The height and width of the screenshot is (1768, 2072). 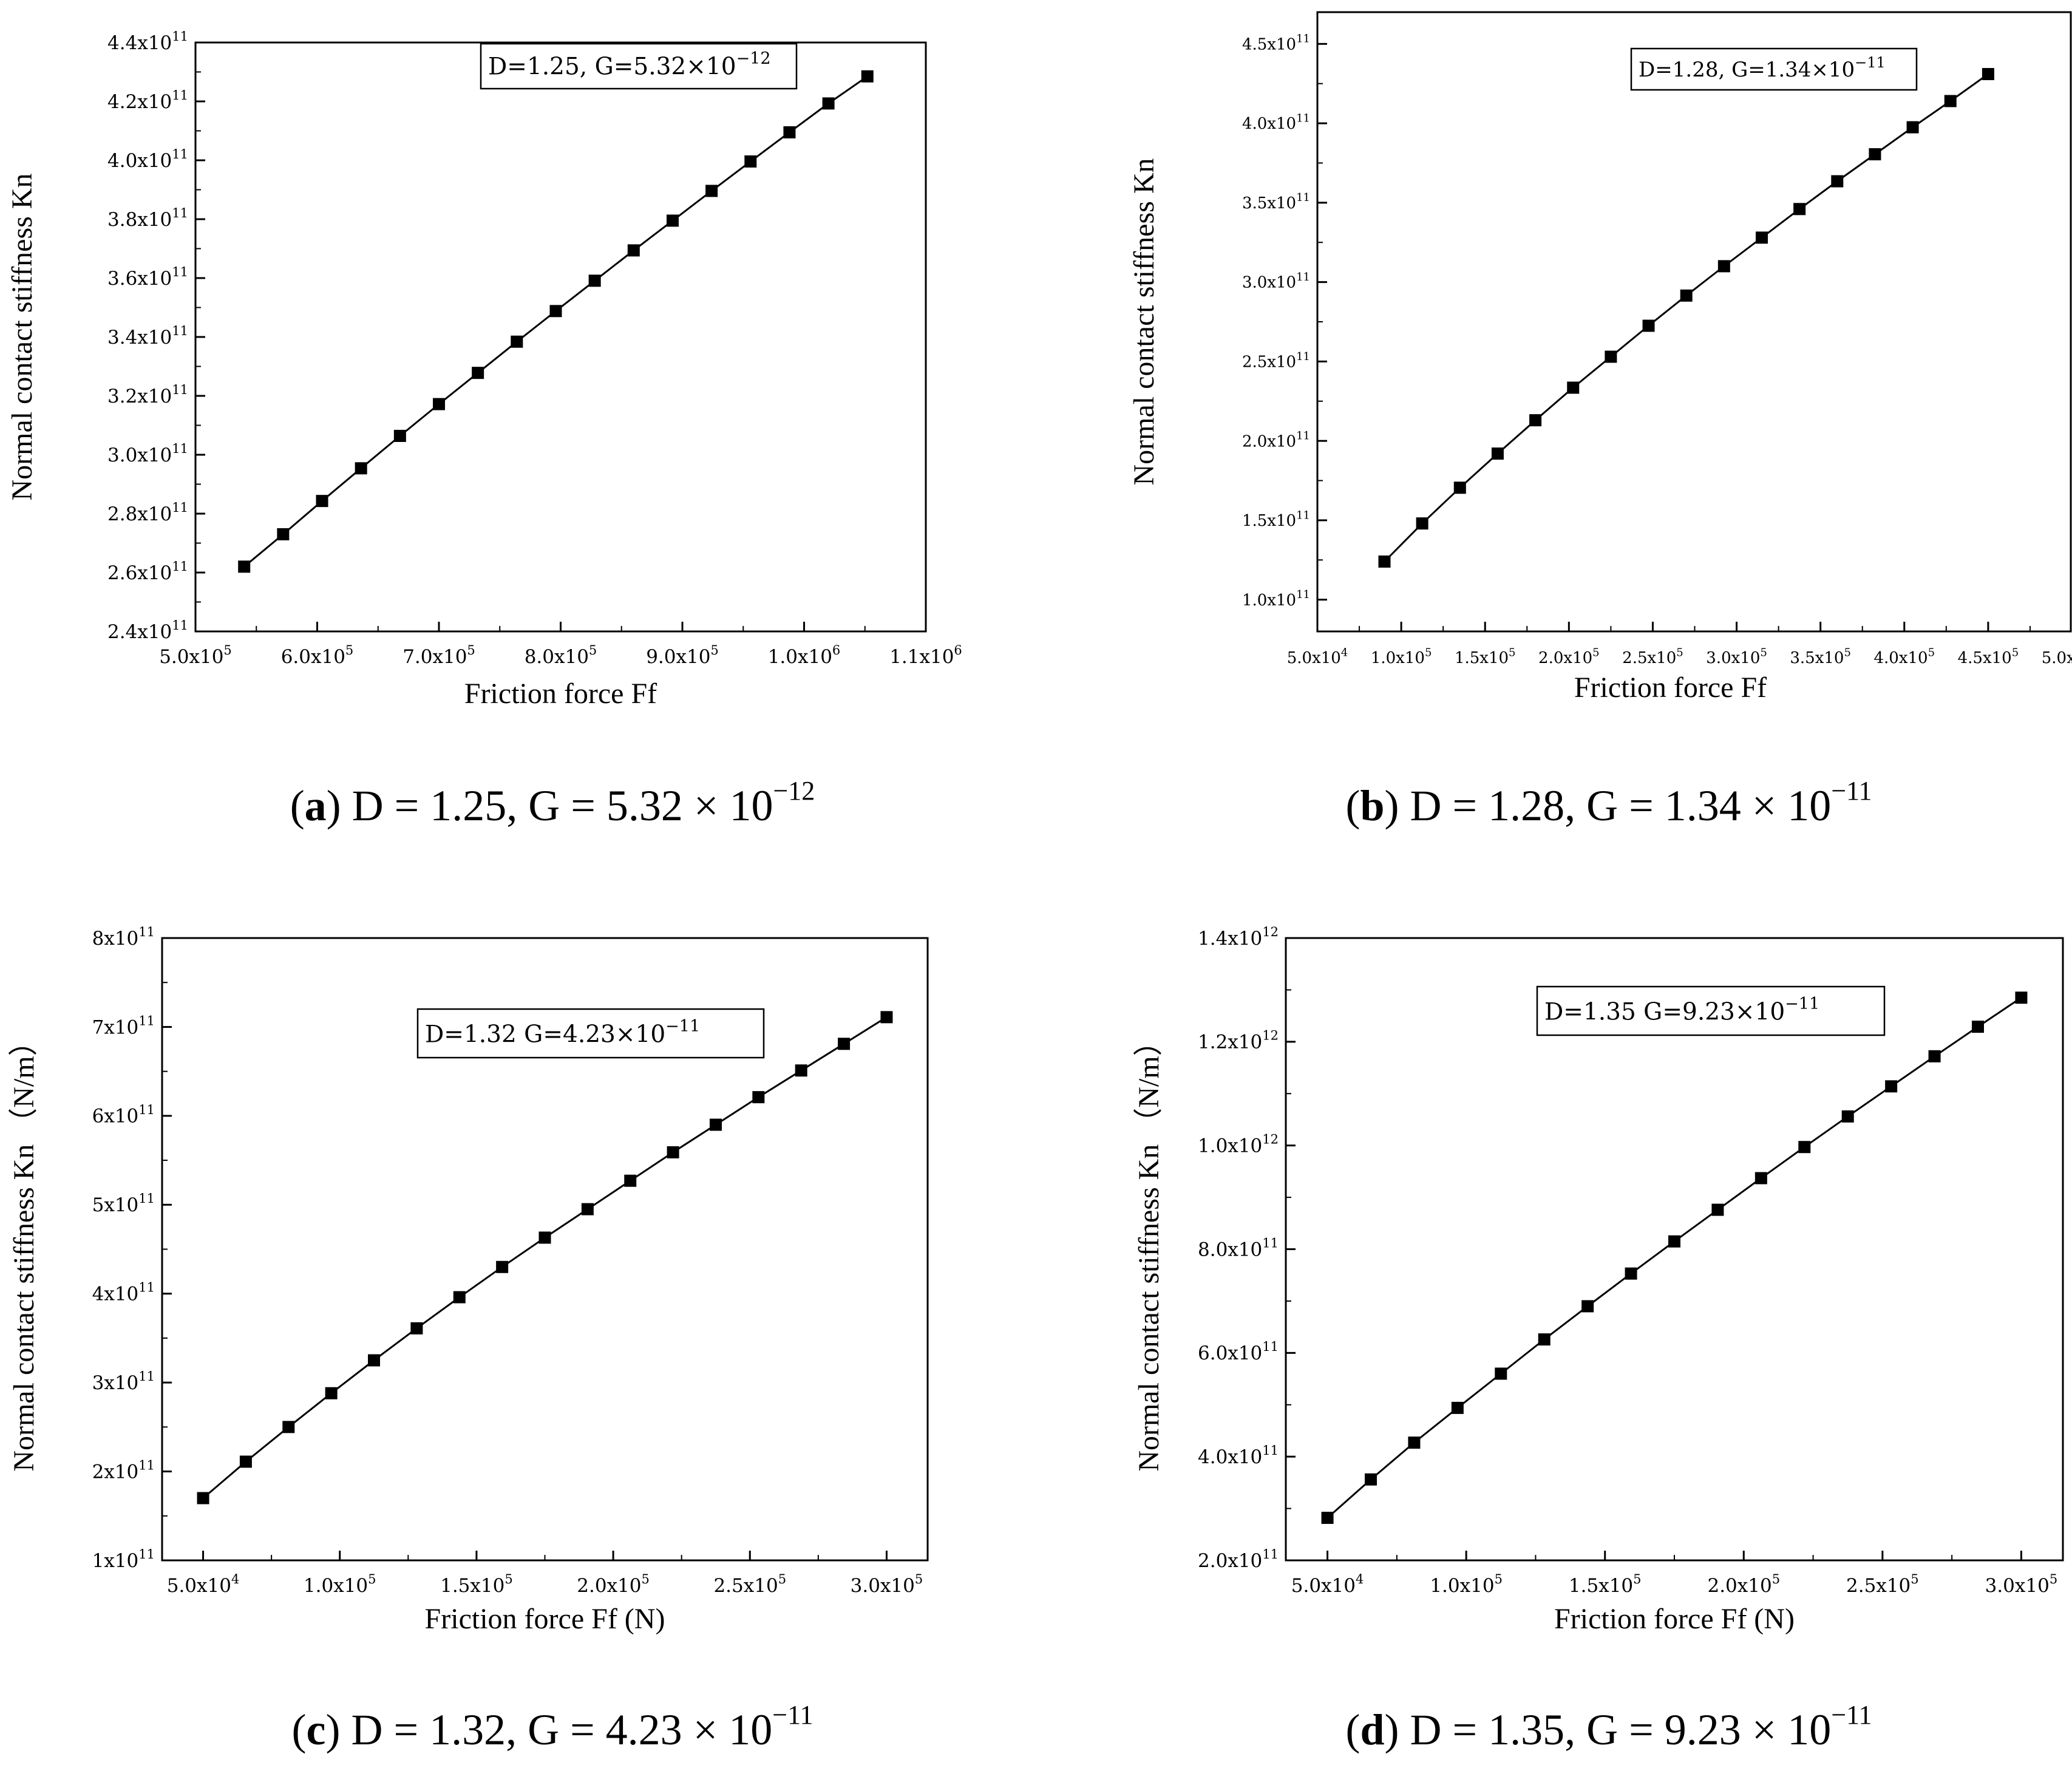 What do you see at coordinates (1674, 1619) in the screenshot?
I see `x-axis-title: Friction force Ff (N)` at bounding box center [1674, 1619].